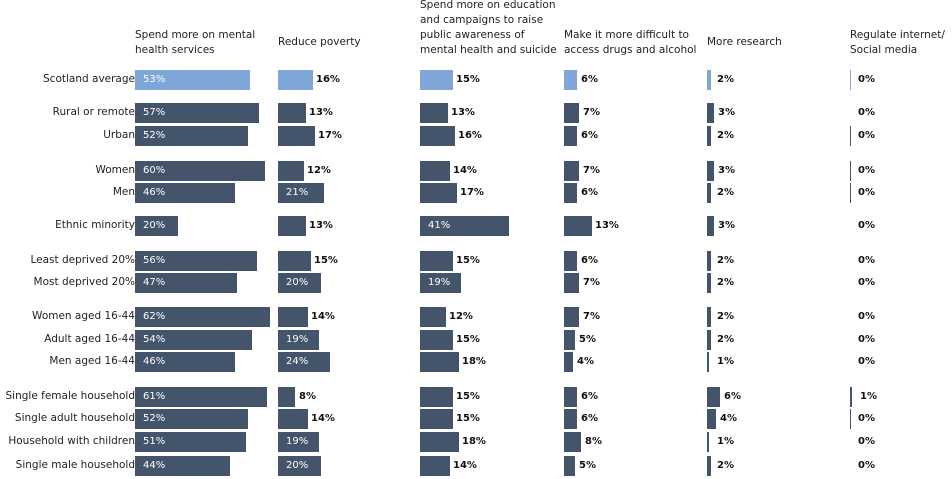 This screenshot has width=952, height=479. What do you see at coordinates (74, 418) in the screenshot?
I see `row-label: Single adult household` at bounding box center [74, 418].